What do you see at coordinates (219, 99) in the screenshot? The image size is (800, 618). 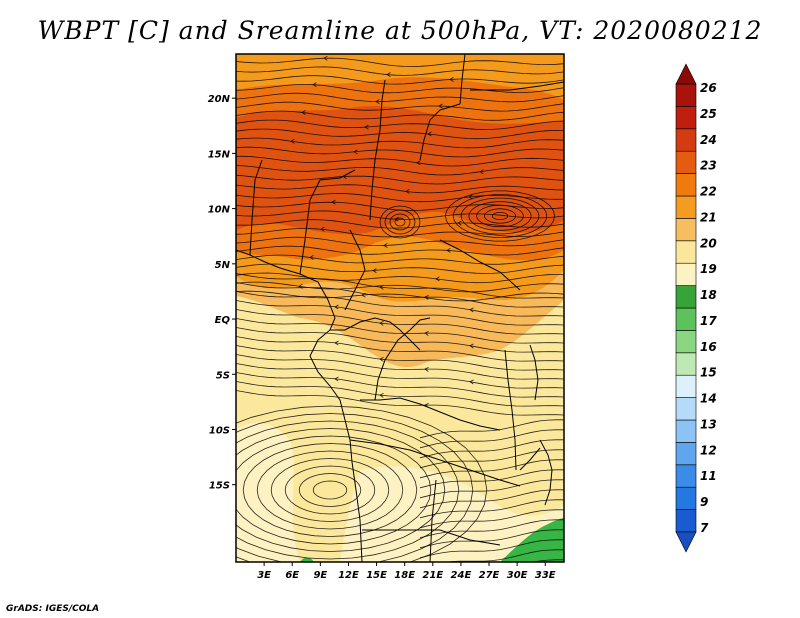 I see `lat-tick-label: 20N` at bounding box center [219, 99].